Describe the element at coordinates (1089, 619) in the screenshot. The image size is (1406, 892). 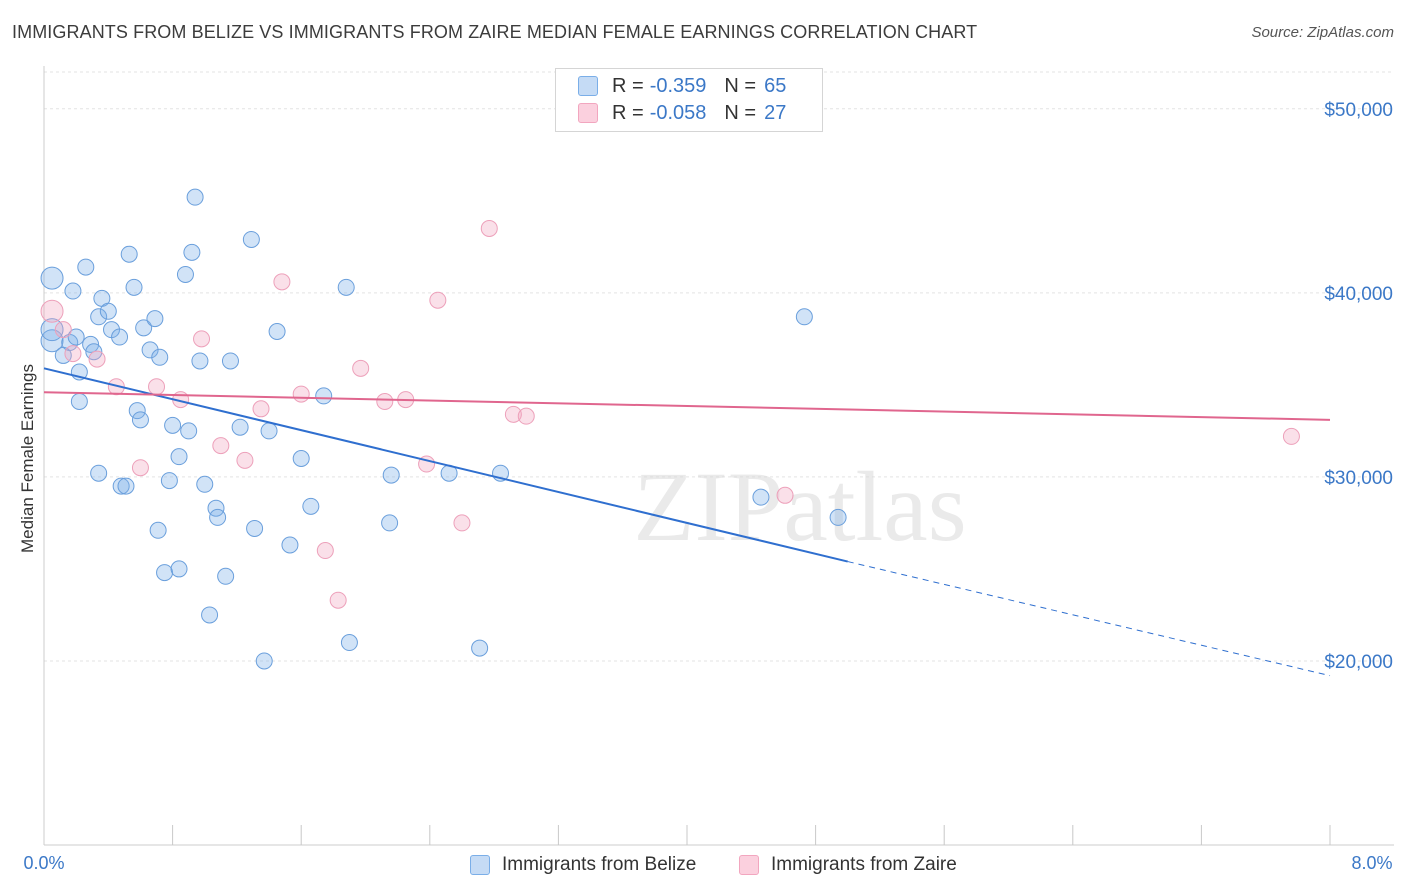
I see `belize-trend-extension` at that location.